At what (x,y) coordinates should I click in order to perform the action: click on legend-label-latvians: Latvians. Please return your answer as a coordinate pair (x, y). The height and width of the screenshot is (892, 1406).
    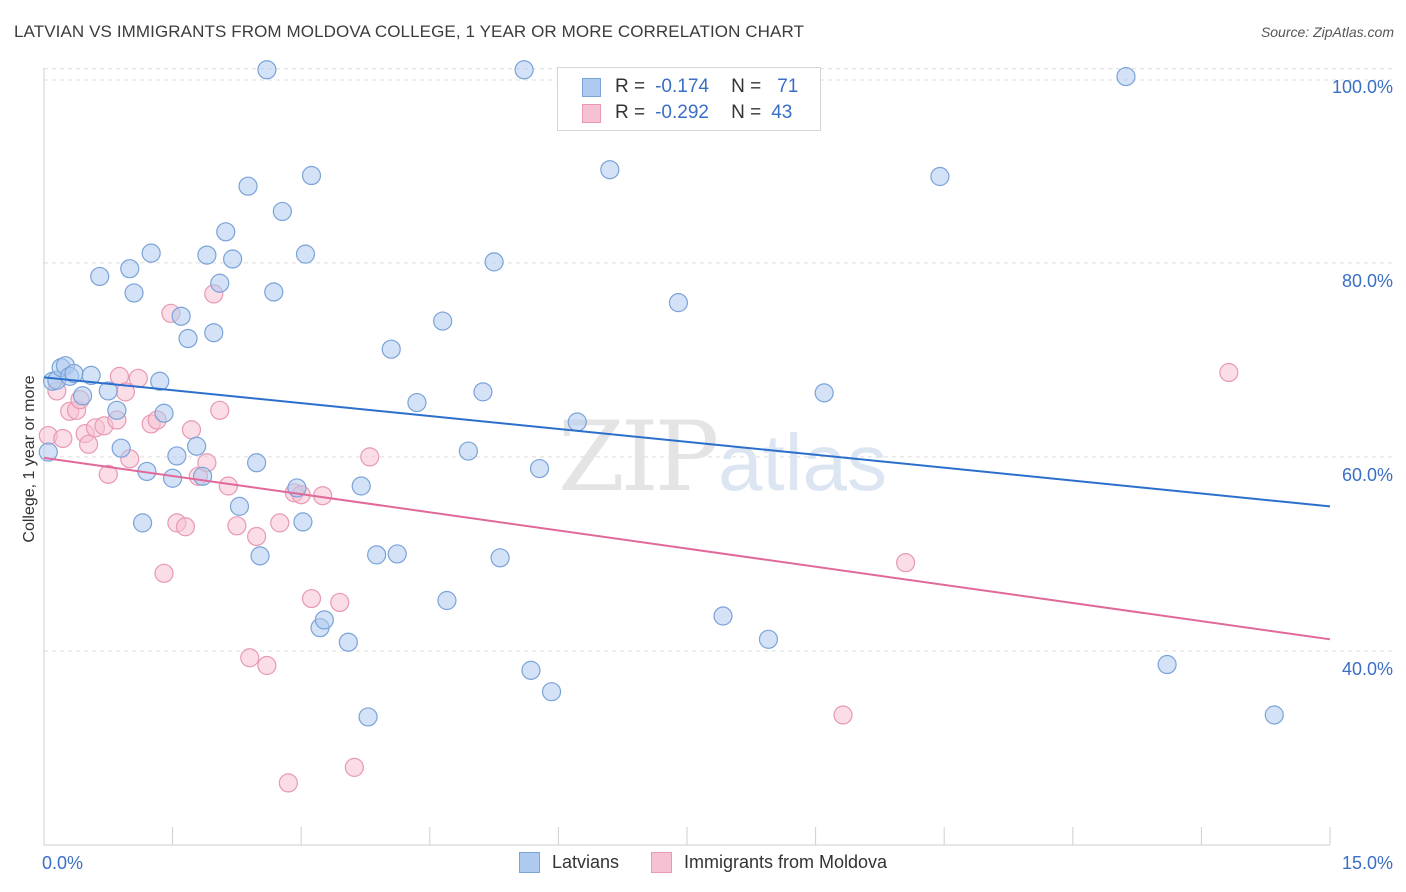
    Looking at the image, I should click on (585, 862).